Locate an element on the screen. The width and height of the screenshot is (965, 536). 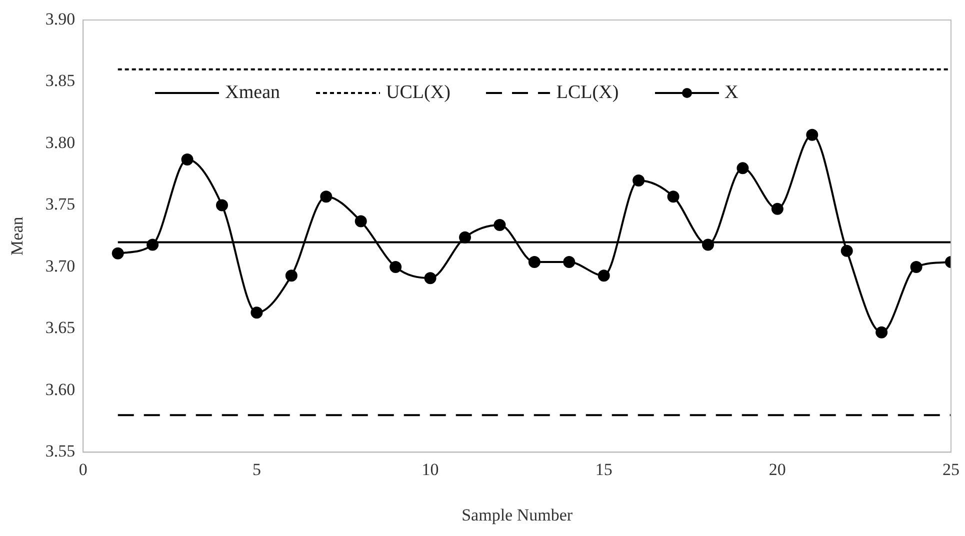
legend-label: X is located at coordinates (731, 93).